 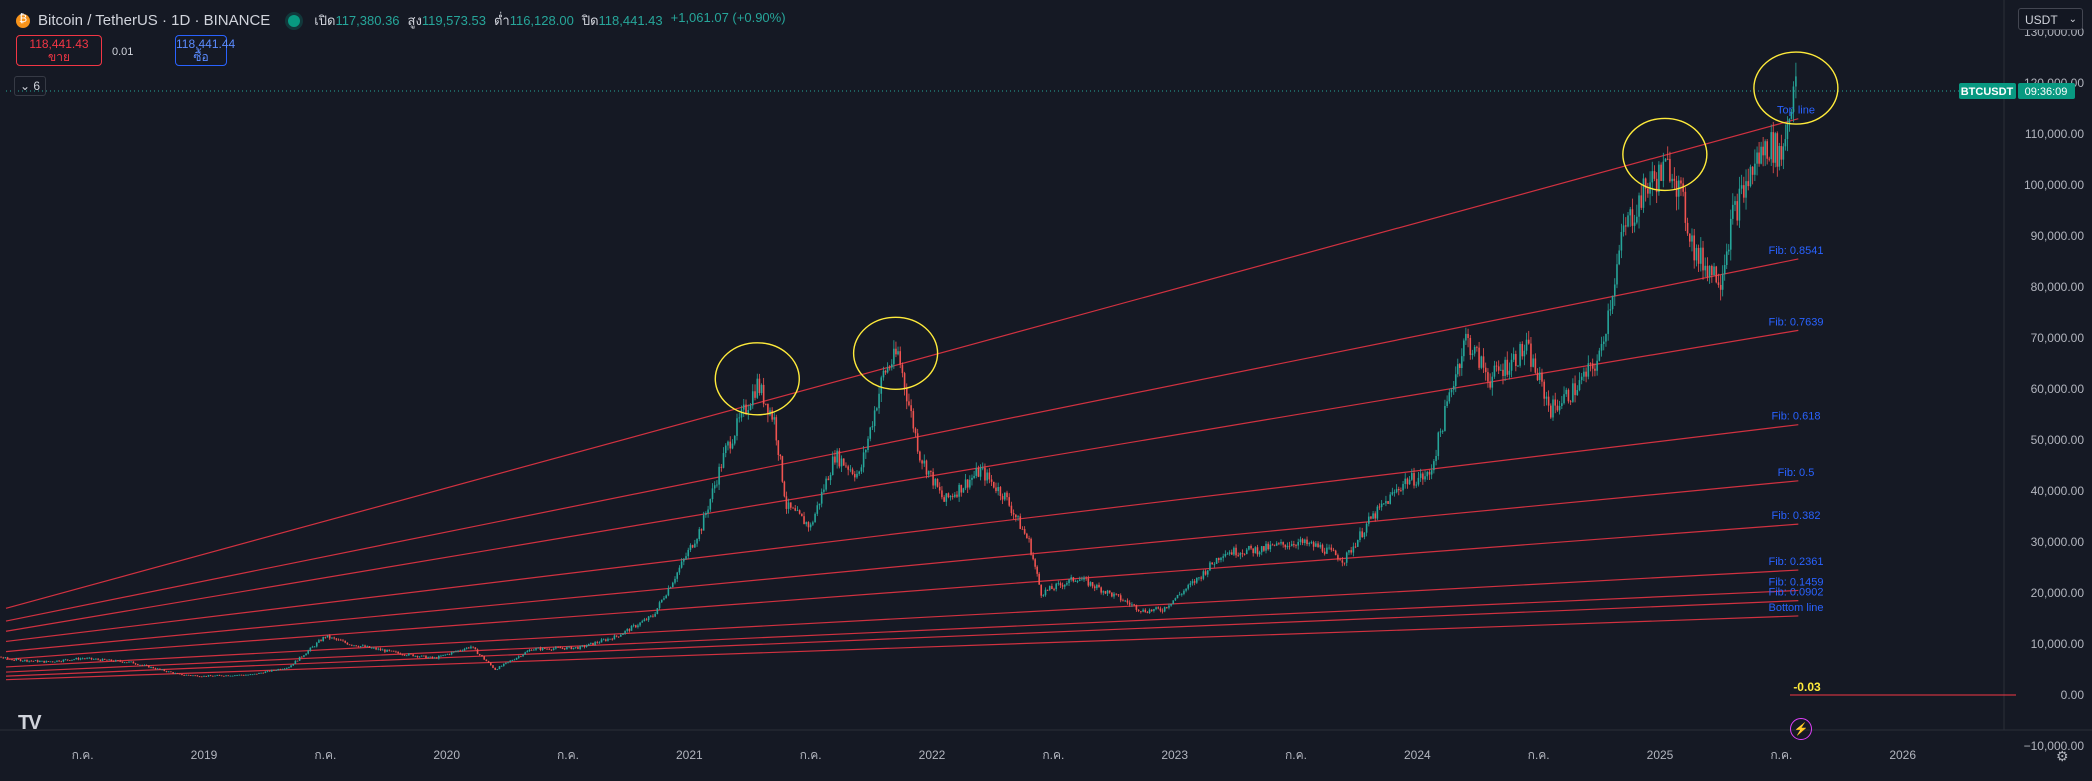 I want to click on symbol-title: Bitcoin / TetherUS · 1D · BINANCE, so click(x=154, y=20).